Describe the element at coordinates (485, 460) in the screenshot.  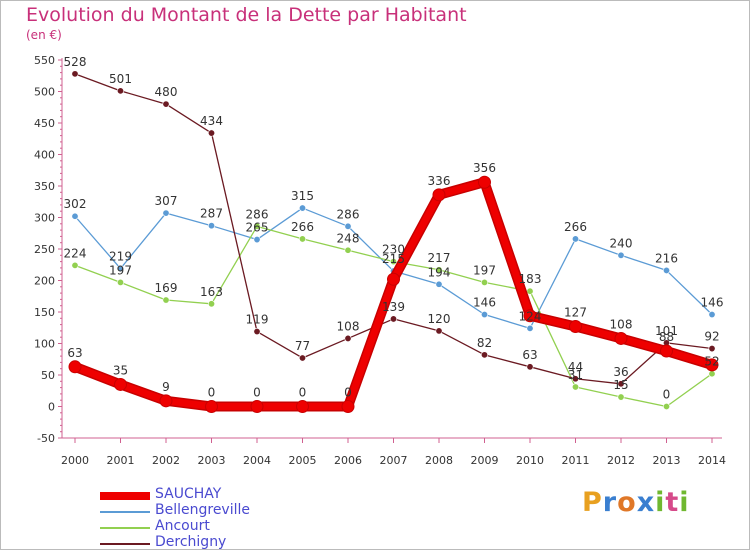
I see `x-tick-label: 2009` at that location.